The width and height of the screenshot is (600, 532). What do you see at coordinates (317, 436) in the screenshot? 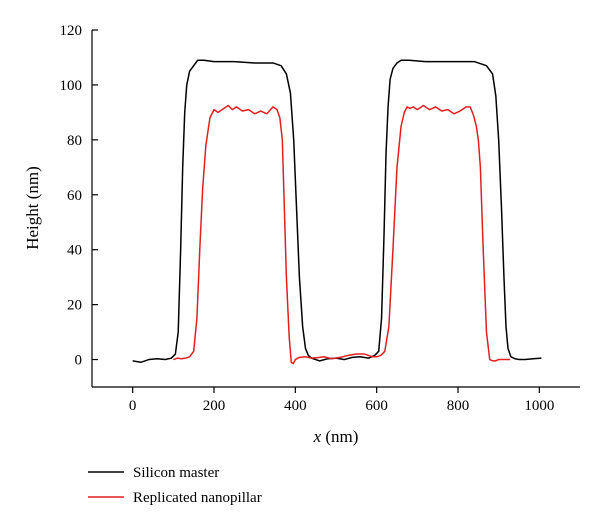
I see `x-axis-var: x` at bounding box center [317, 436].